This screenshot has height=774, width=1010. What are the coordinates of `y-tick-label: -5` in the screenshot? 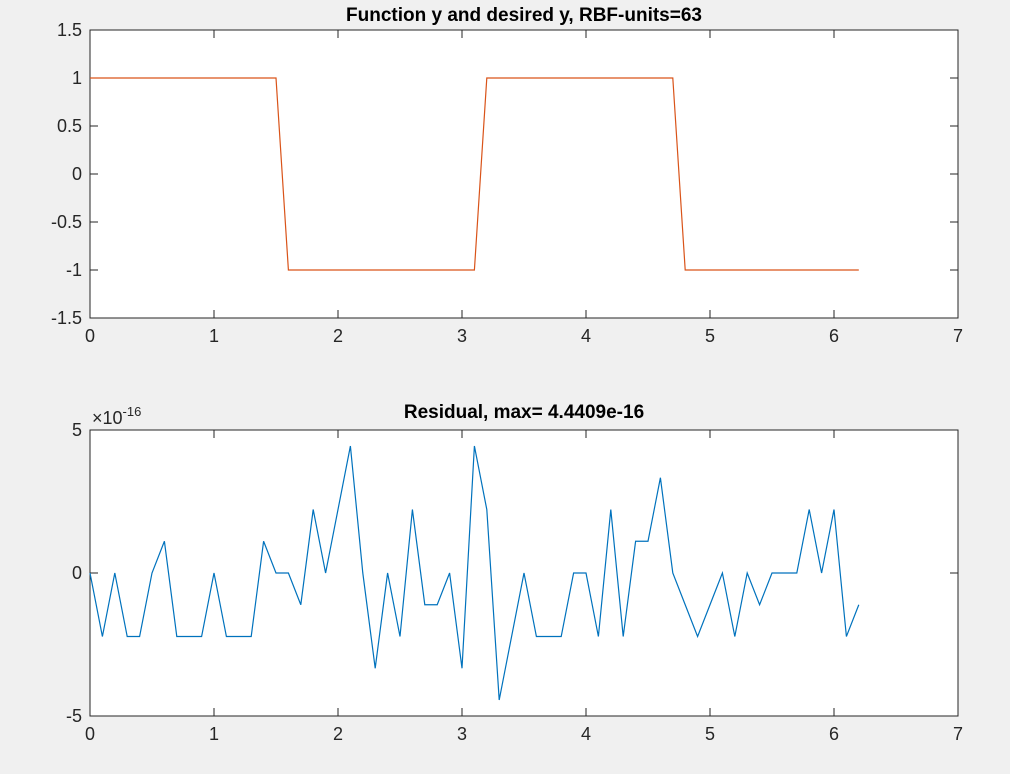 It's located at (74, 716).